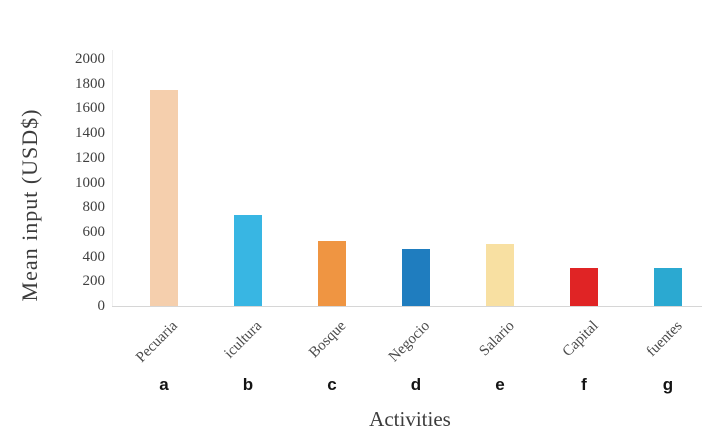 This screenshot has height=448, width=716. Describe the element at coordinates (112, 178) in the screenshot. I see `y-axis-line` at that location.